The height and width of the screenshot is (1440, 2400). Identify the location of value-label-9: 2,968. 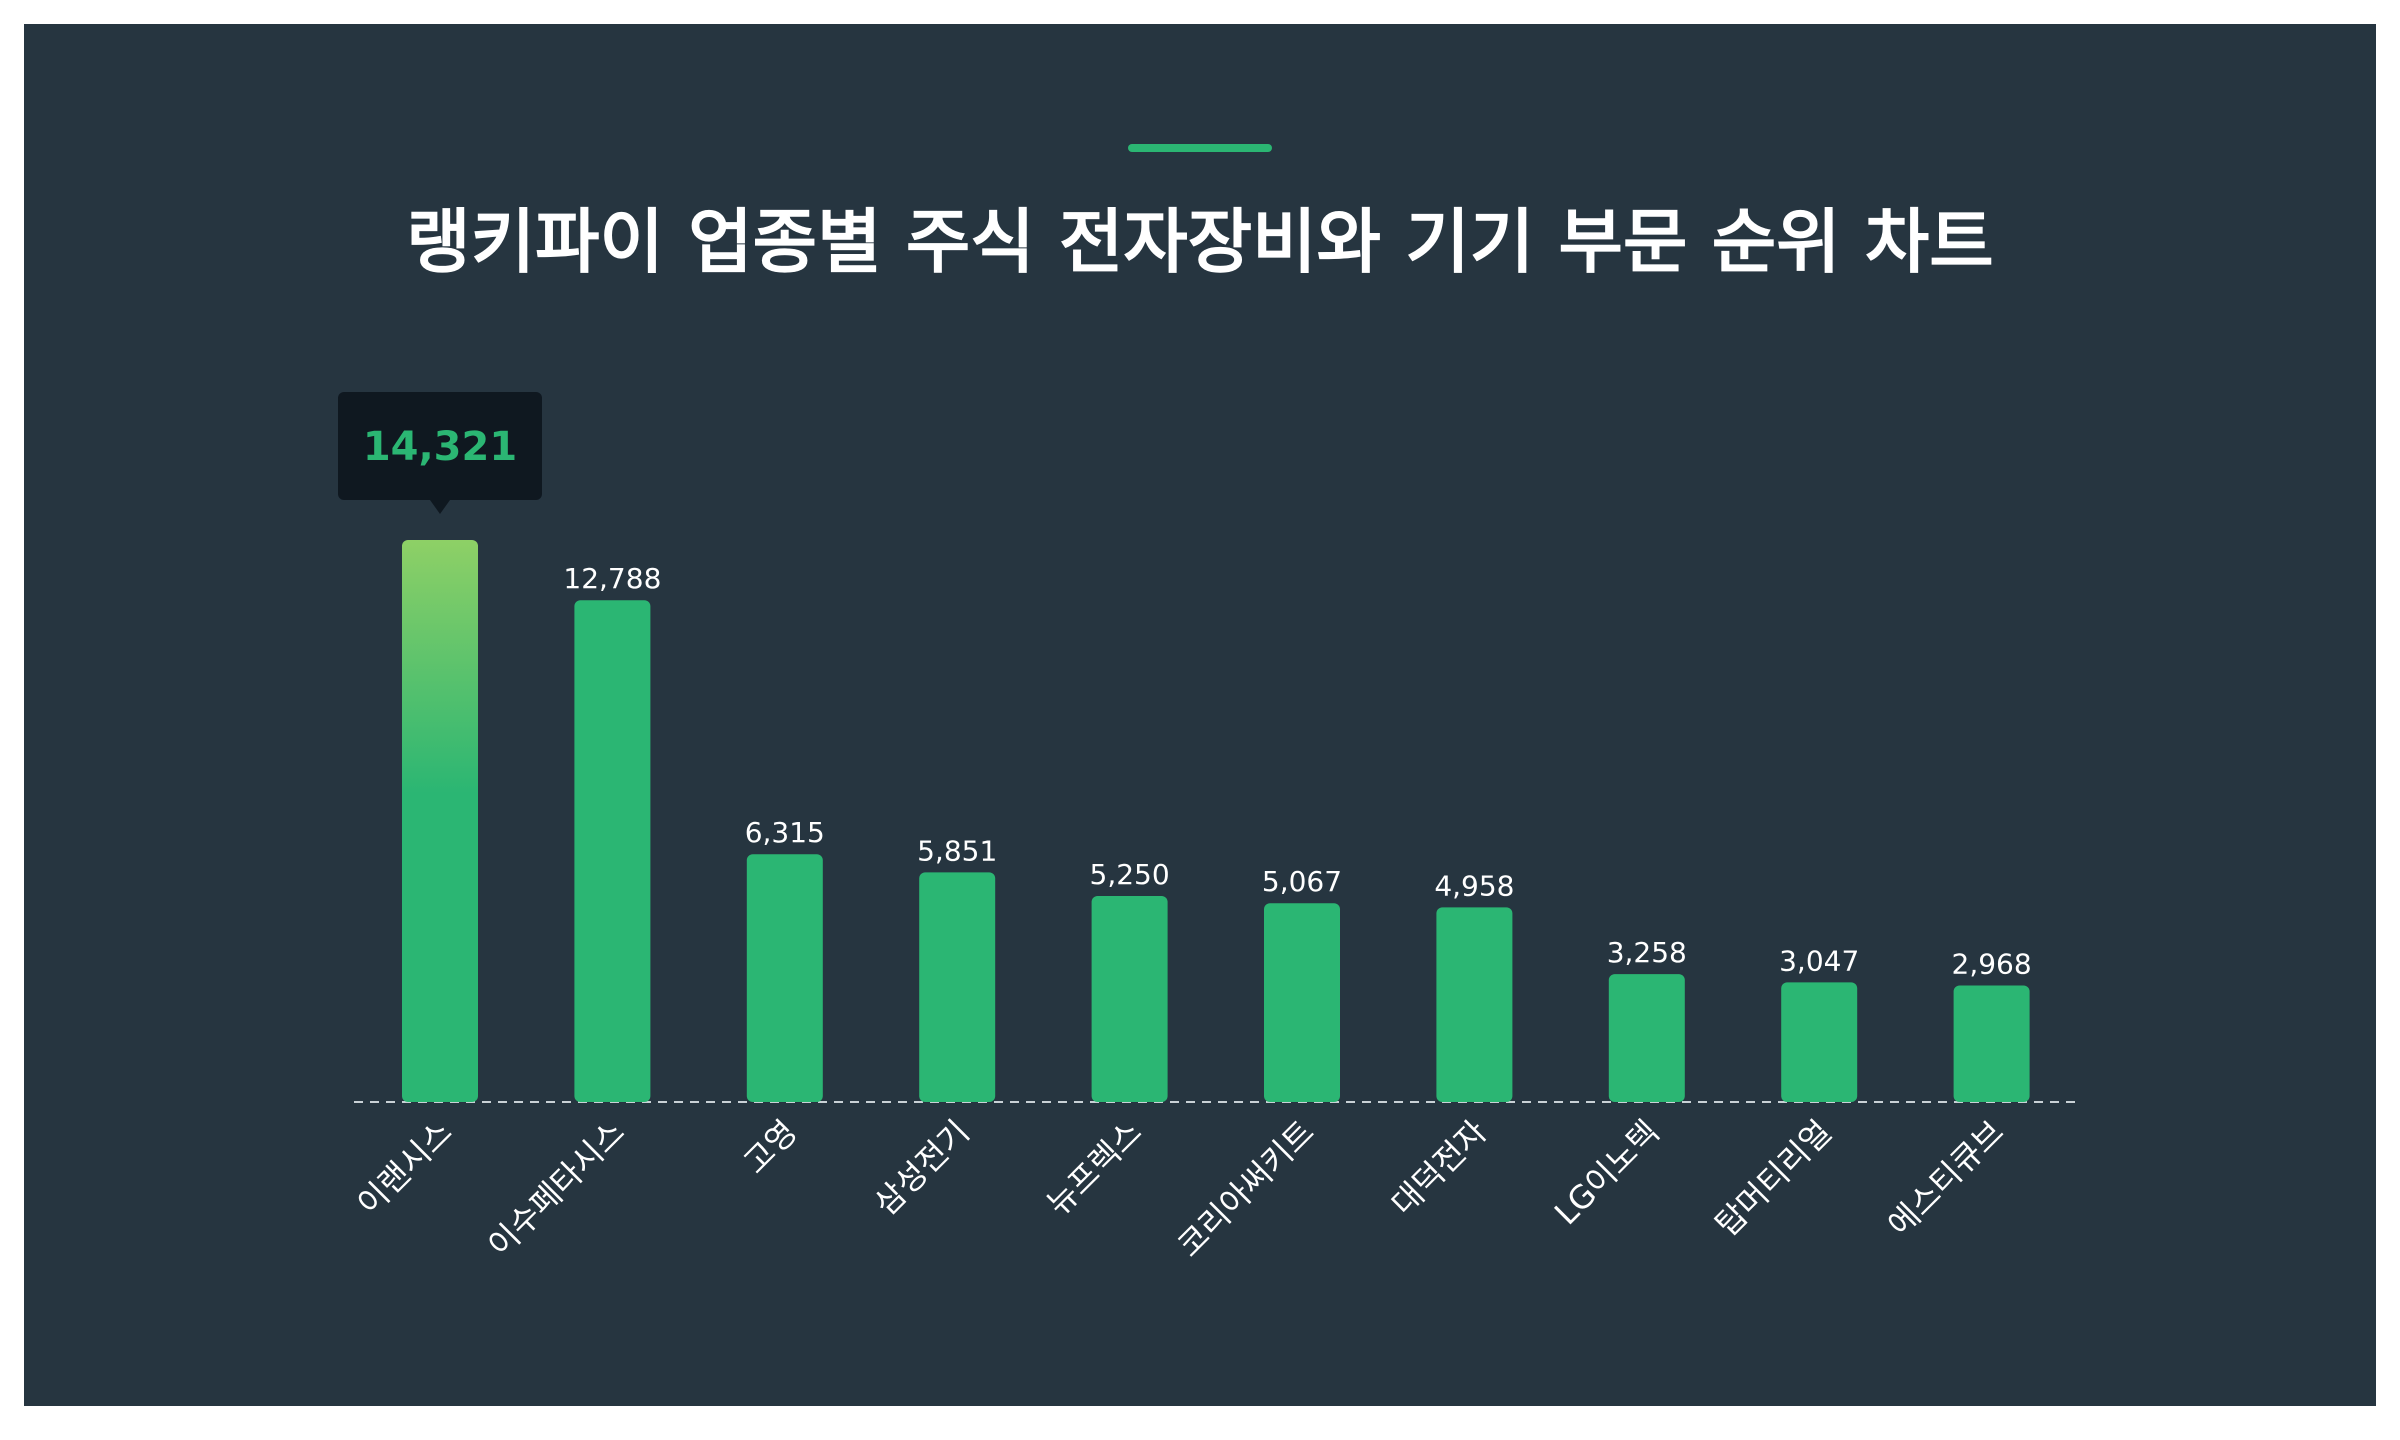
(1992, 964).